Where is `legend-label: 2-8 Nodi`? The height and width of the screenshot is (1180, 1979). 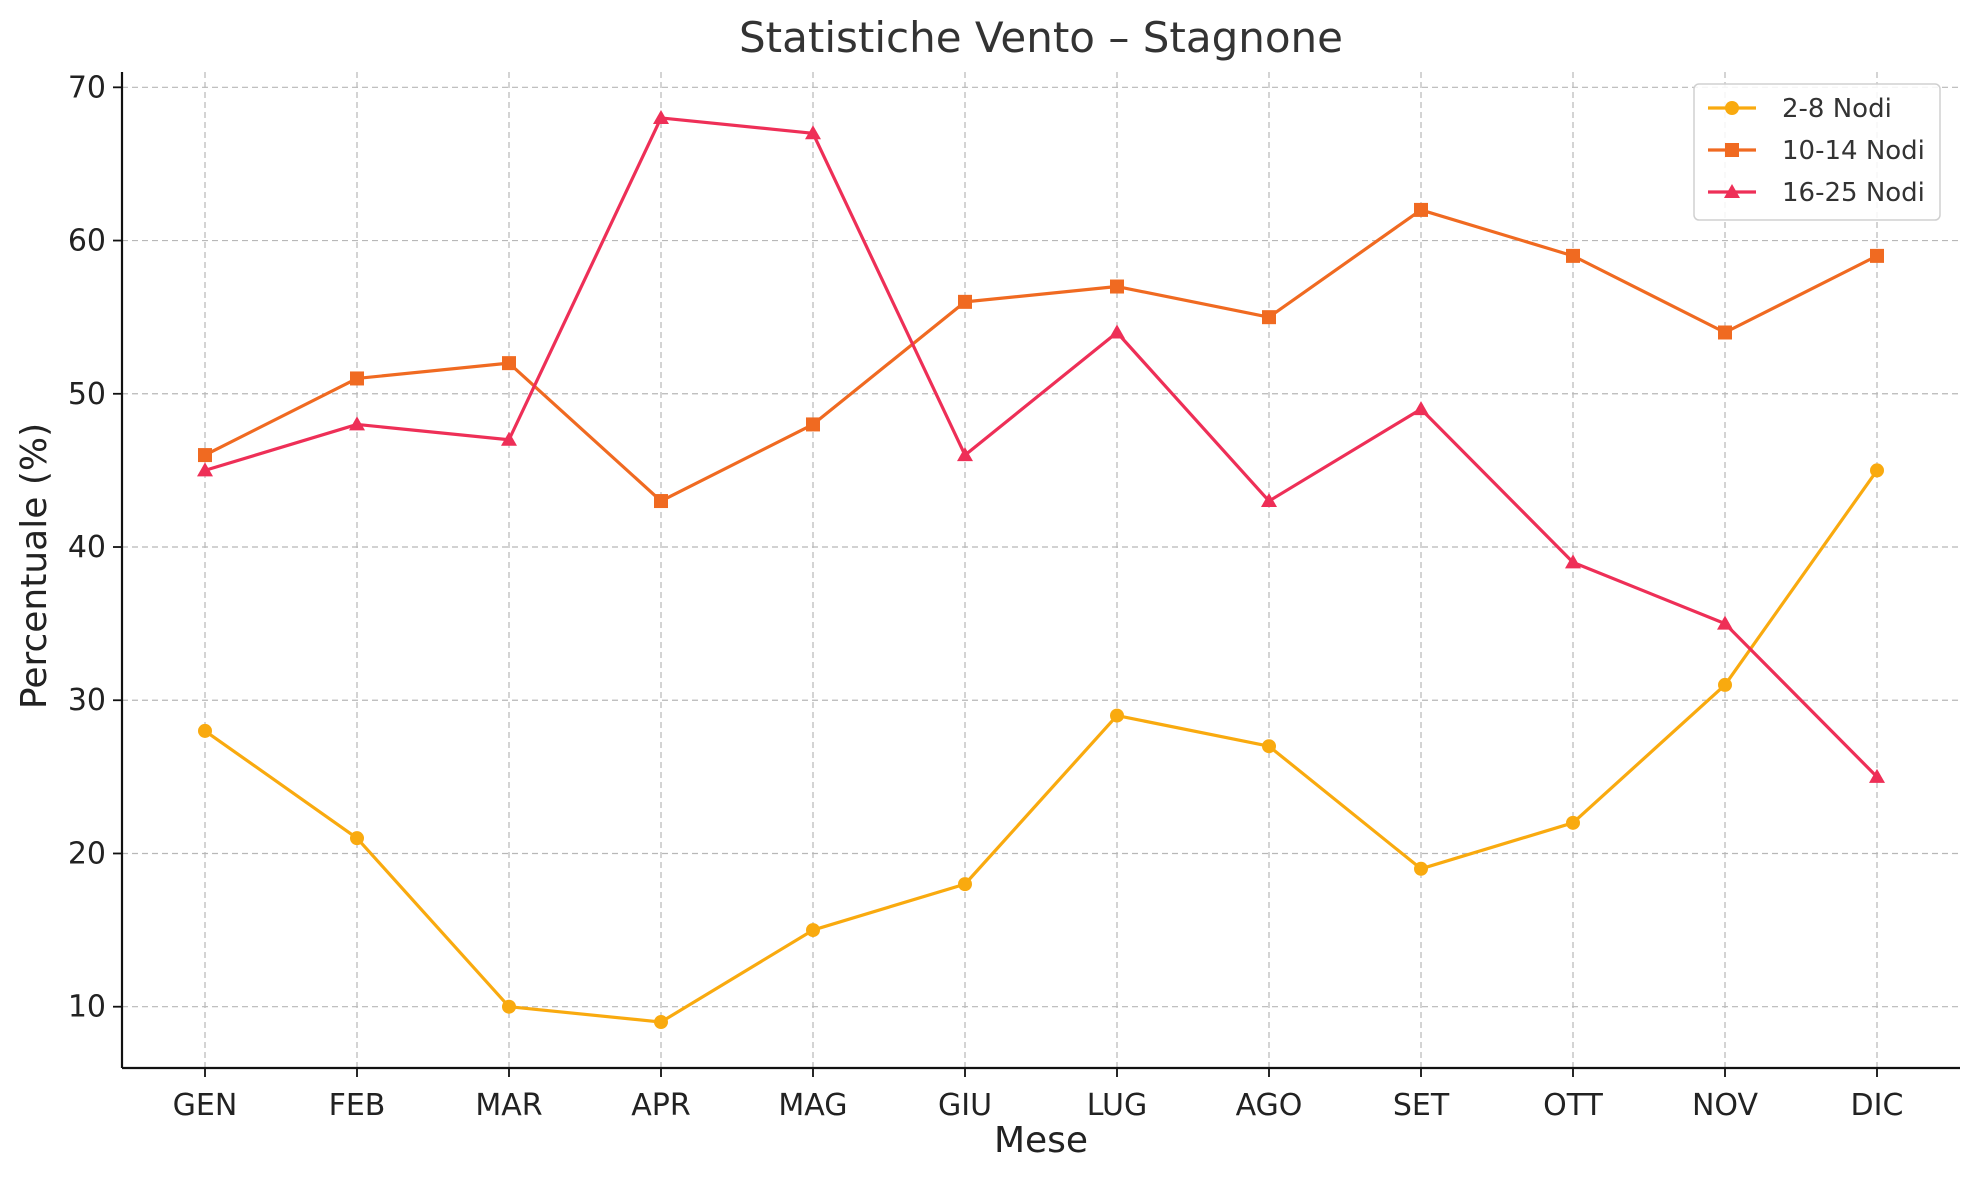 legend-label: 2-8 Nodi is located at coordinates (1837, 109).